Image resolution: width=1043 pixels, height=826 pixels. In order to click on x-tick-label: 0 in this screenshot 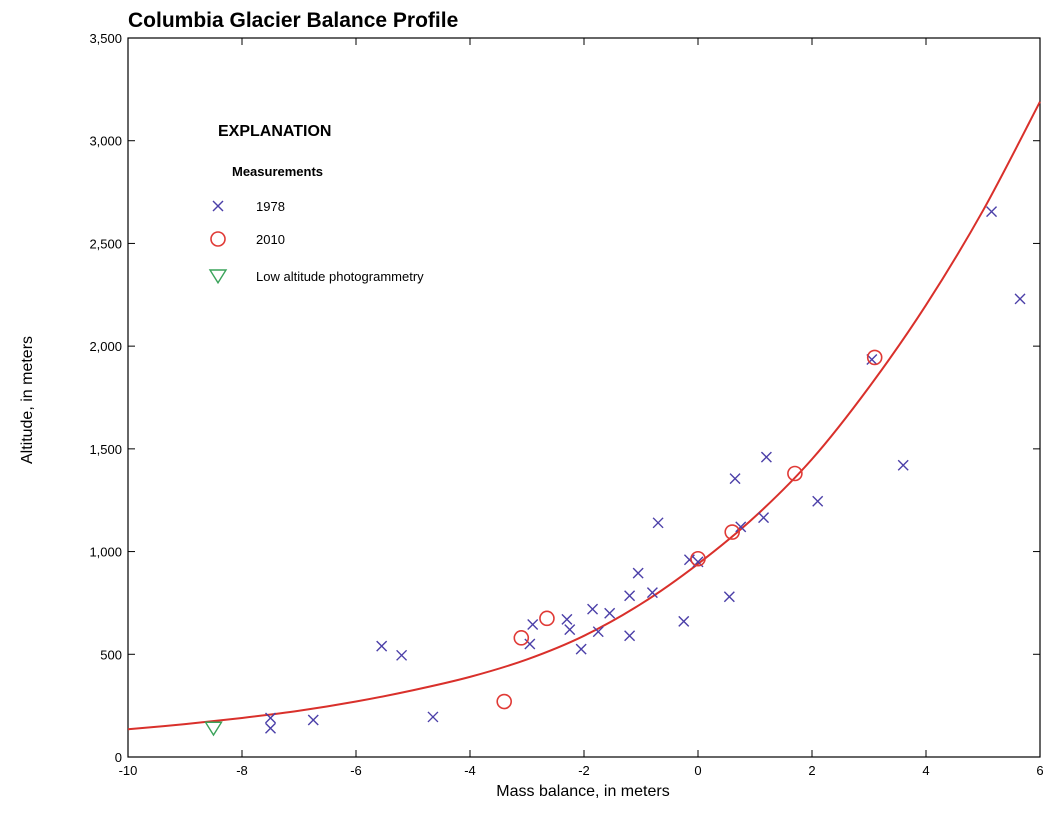, I will do `click(697, 770)`.